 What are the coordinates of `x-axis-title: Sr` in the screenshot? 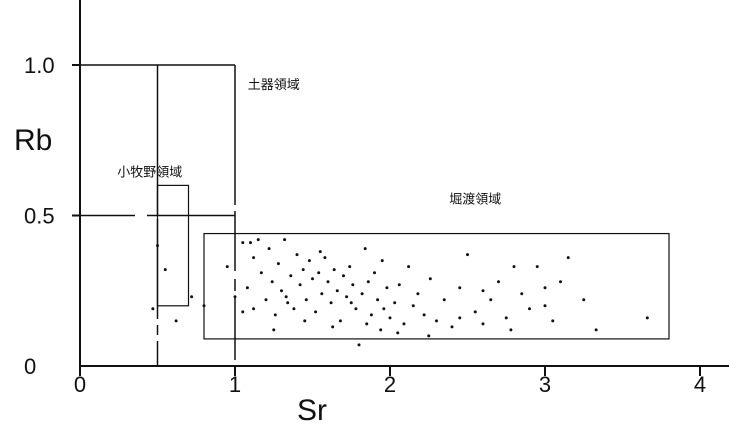 It's located at (312, 410).